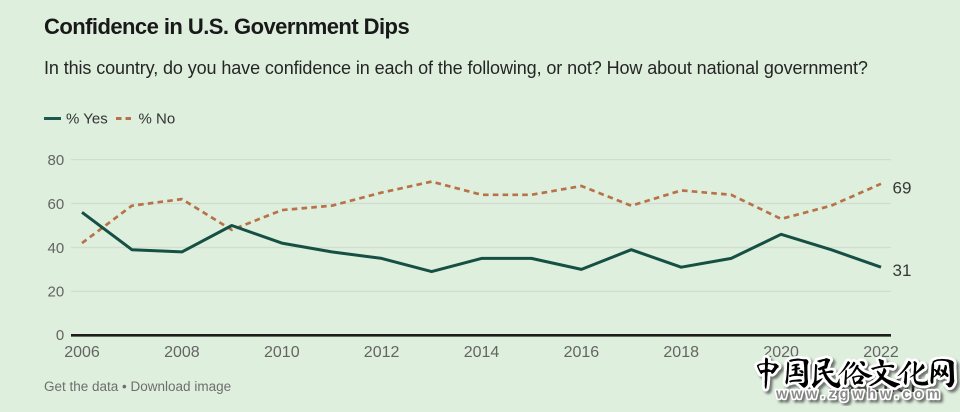 The height and width of the screenshot is (412, 960). What do you see at coordinates (157, 119) in the screenshot?
I see `svg-text: % No` at bounding box center [157, 119].